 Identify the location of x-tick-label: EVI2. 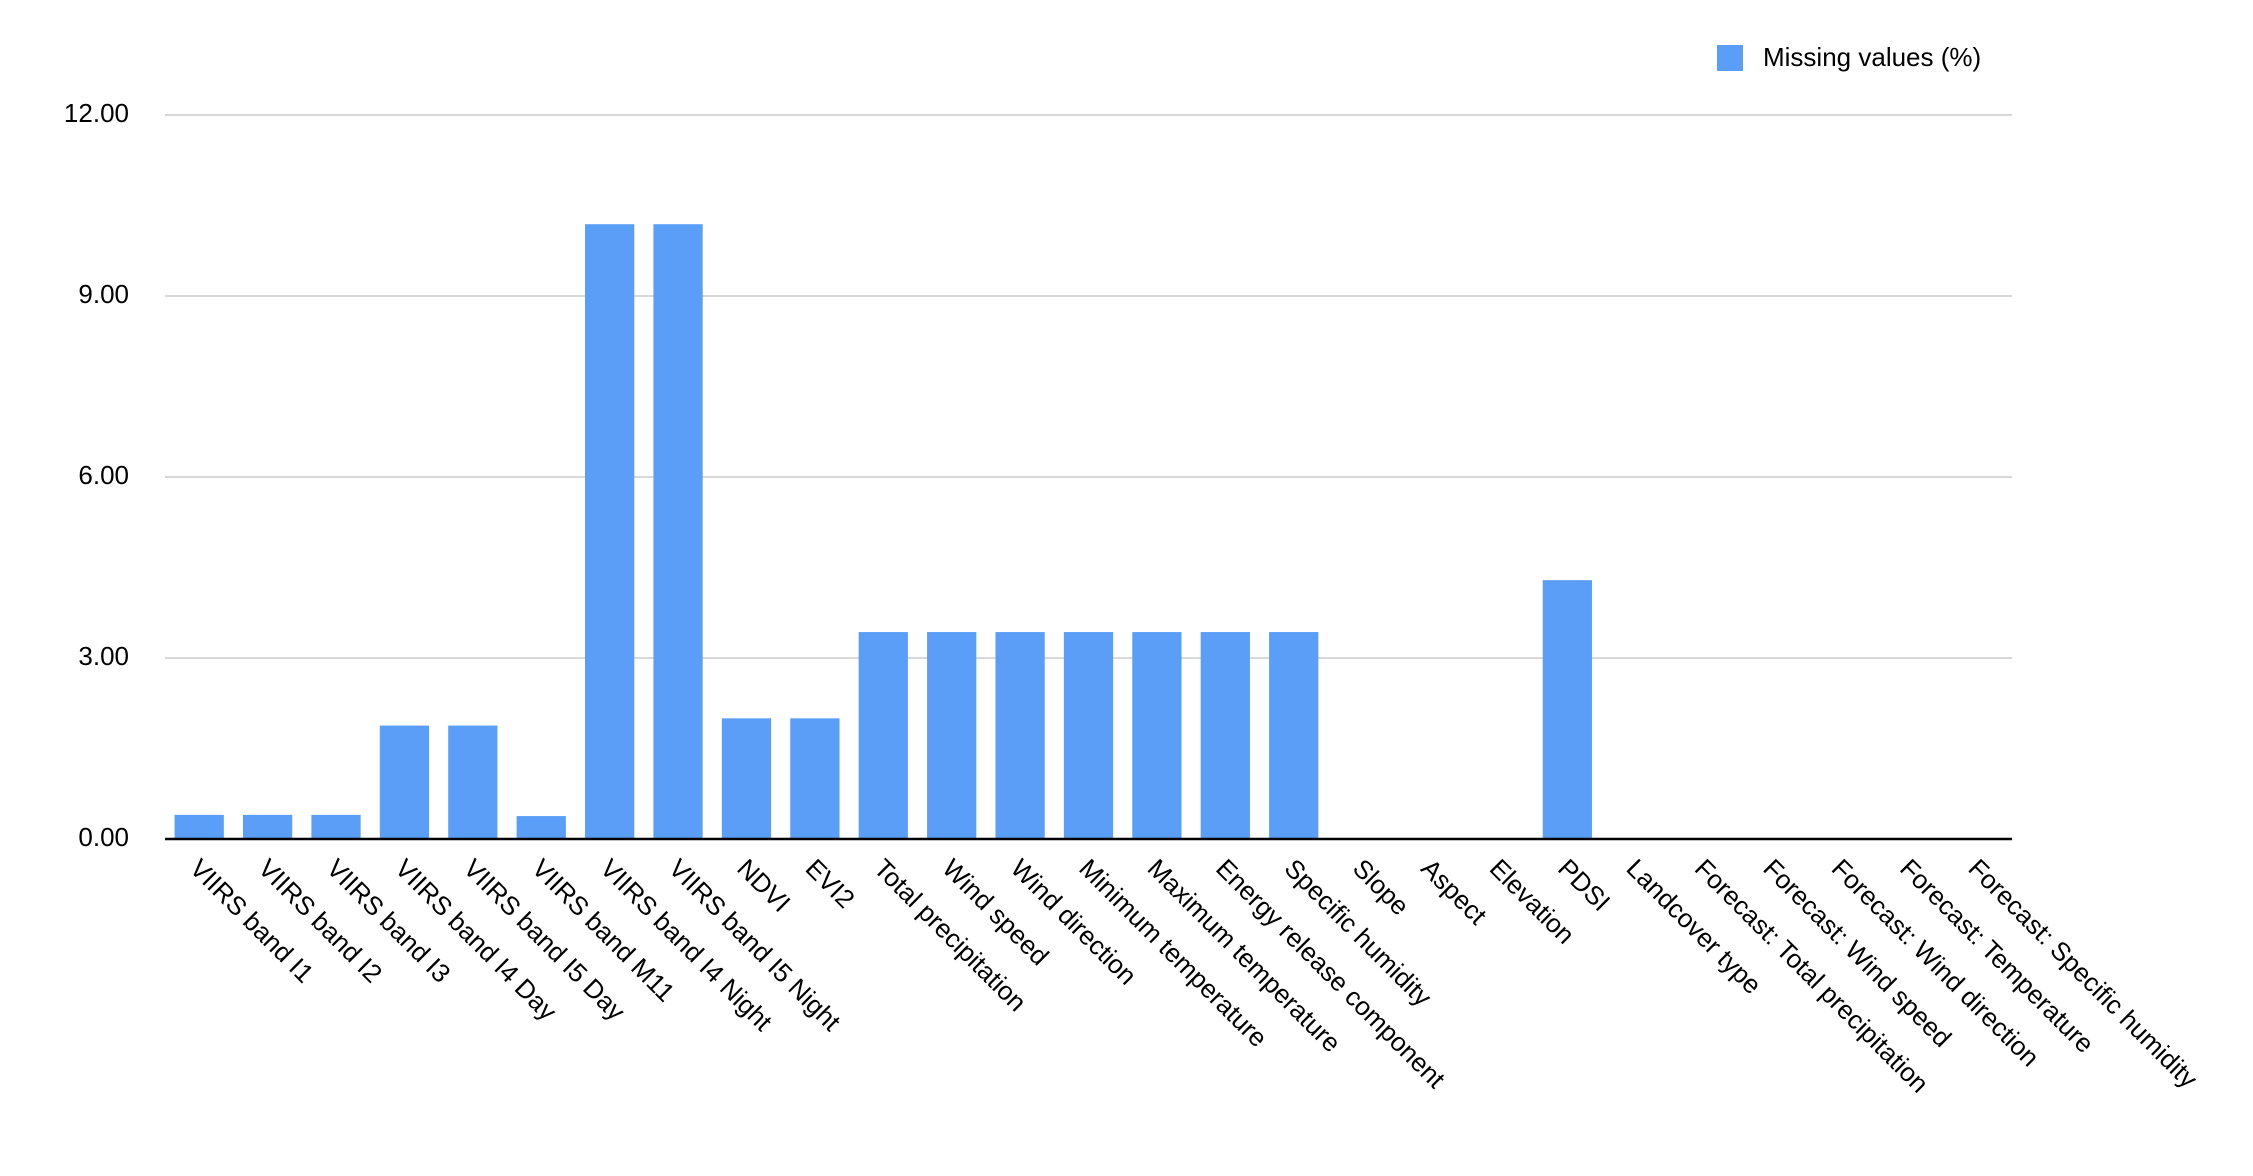
(830, 883).